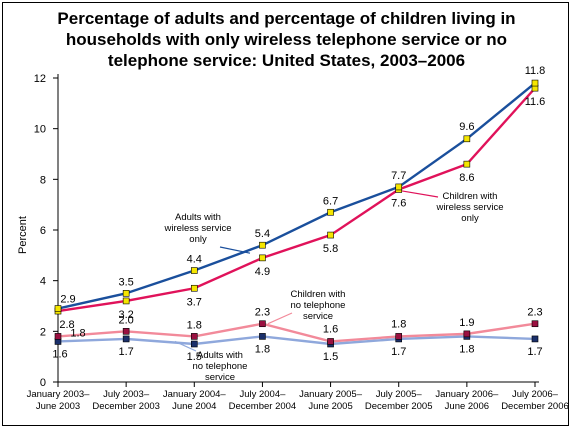 The height and width of the screenshot is (430, 573). What do you see at coordinates (331, 394) in the screenshot?
I see `x-tick-label: January 2005–` at bounding box center [331, 394].